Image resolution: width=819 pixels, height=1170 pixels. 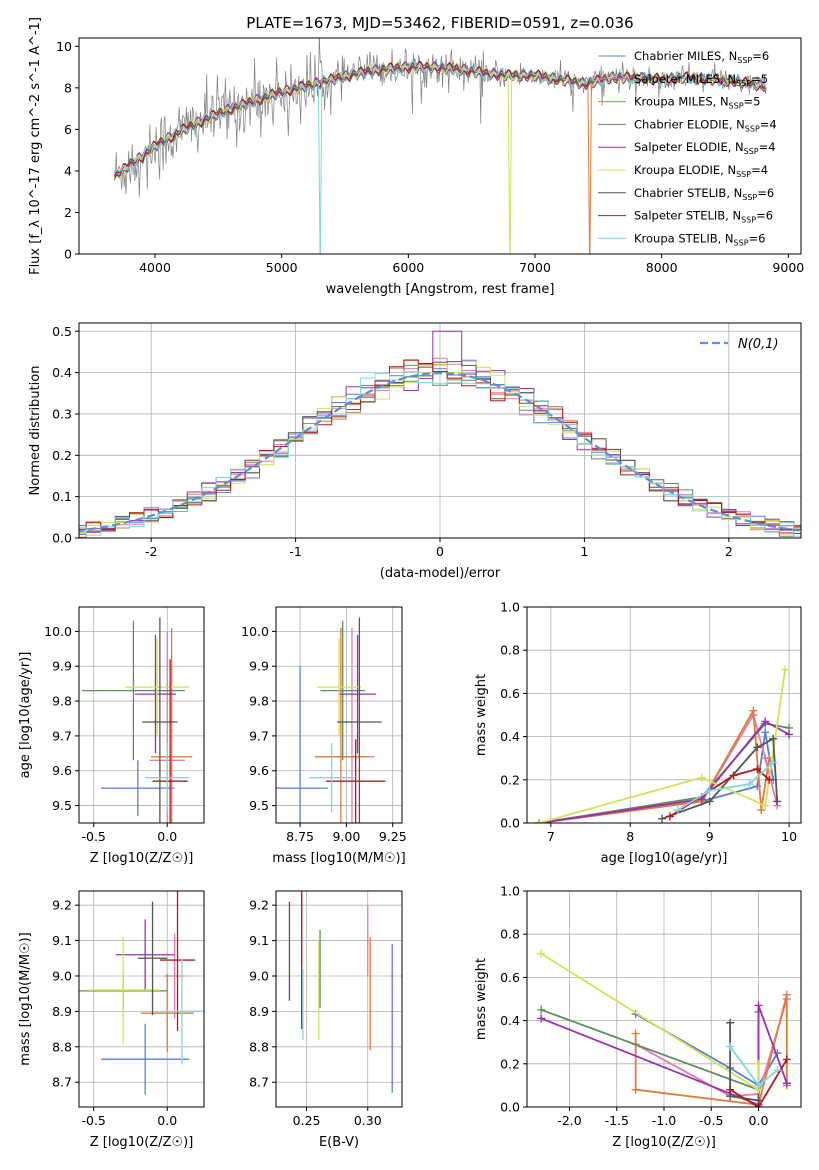 What do you see at coordinates (137, 720) in the screenshot?
I see `plot-area-age-vs-Z` at bounding box center [137, 720].